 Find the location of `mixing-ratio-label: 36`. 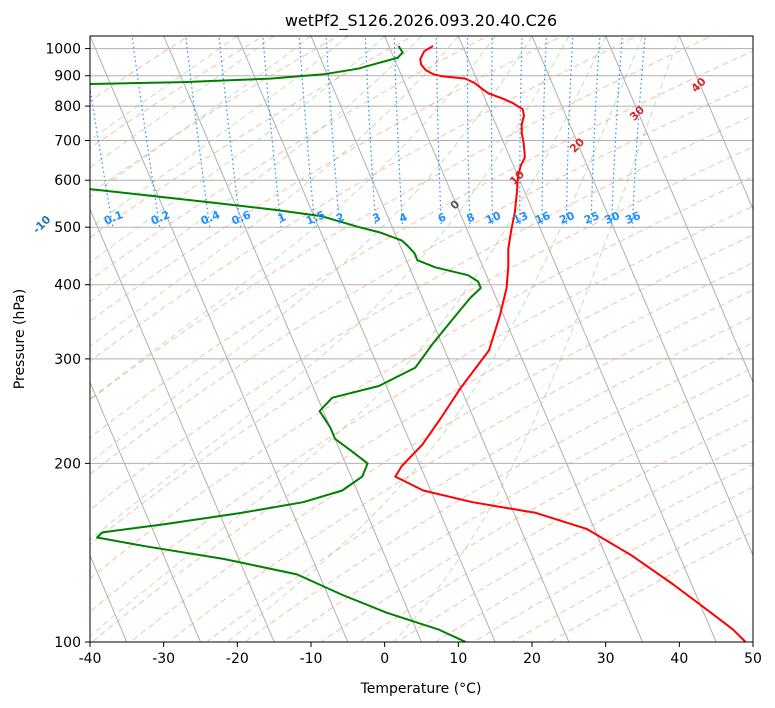

mixing-ratio-label: 36 is located at coordinates (632, 218).